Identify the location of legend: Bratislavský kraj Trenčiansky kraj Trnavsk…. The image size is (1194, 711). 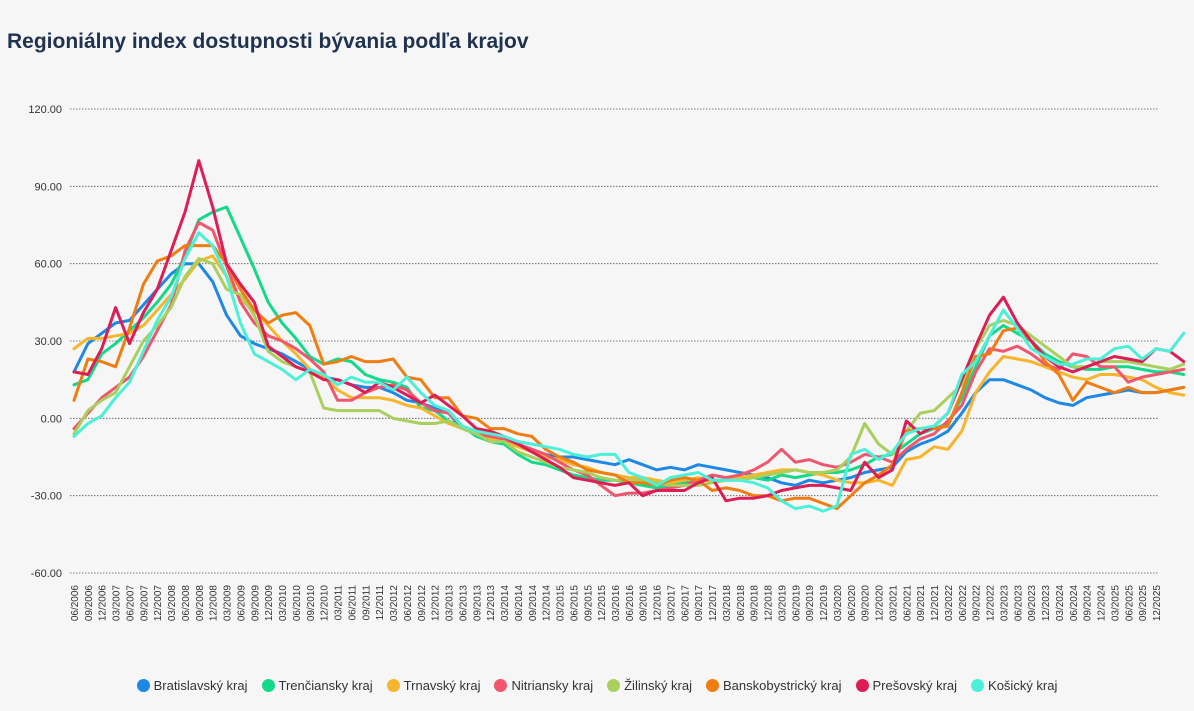
(597, 685).